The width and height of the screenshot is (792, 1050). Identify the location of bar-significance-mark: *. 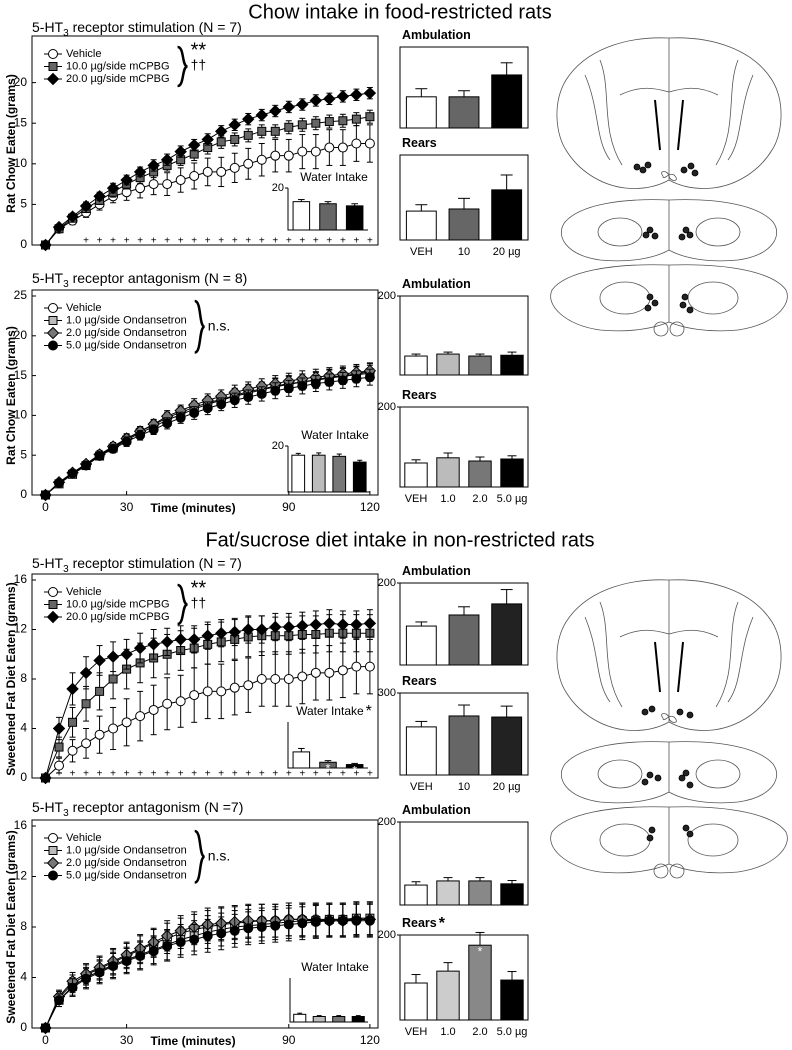
(354, 771).